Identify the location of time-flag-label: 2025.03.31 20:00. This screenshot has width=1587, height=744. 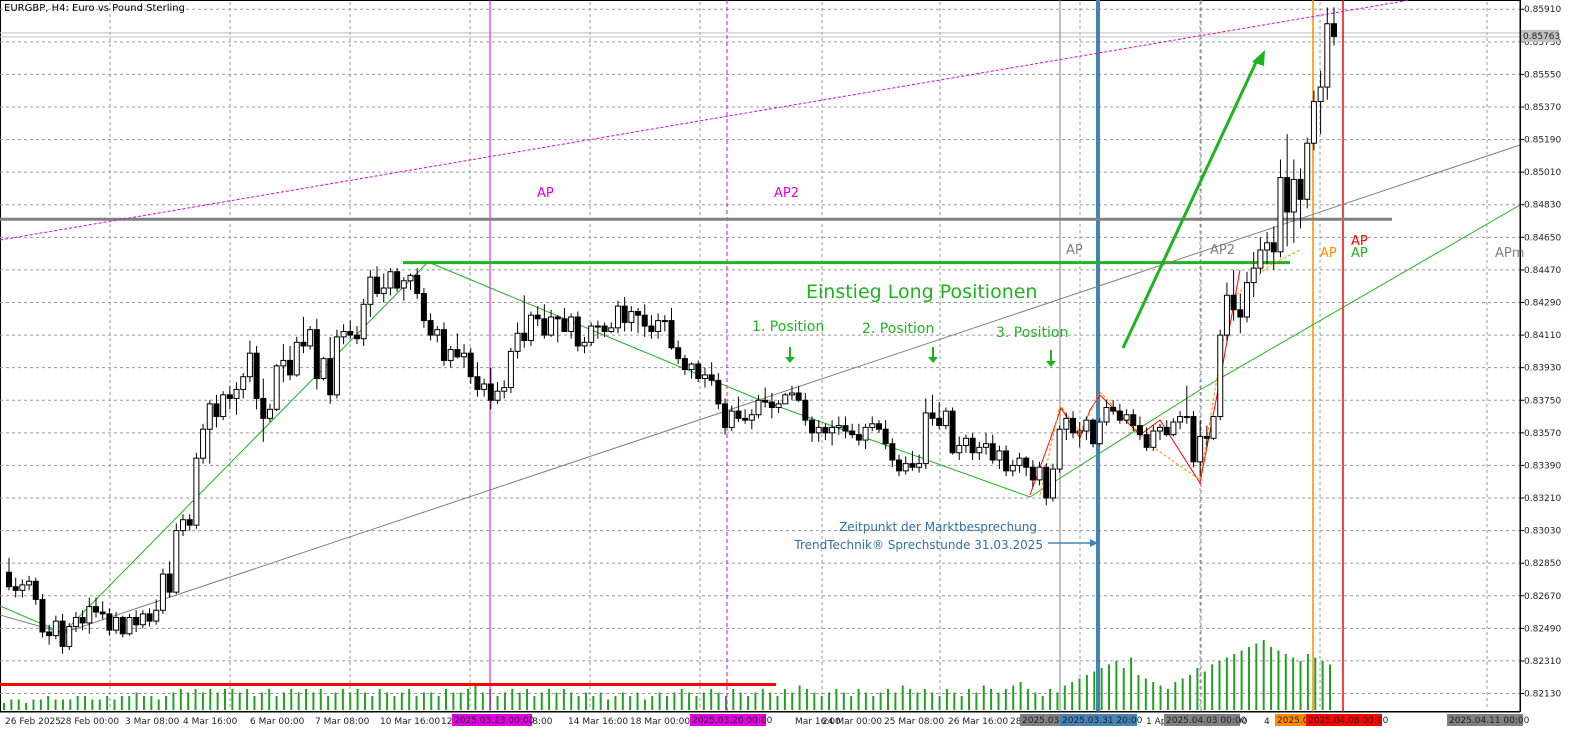
(1102, 721).